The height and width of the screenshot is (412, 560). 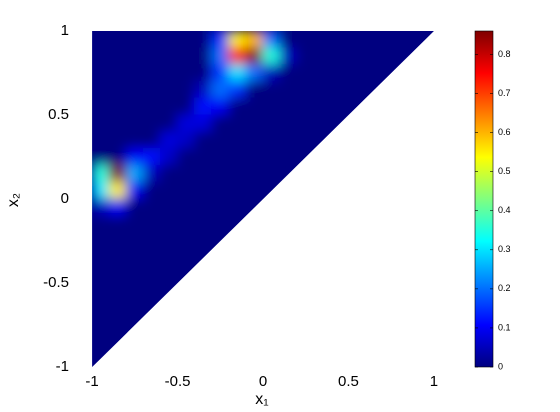 What do you see at coordinates (65, 30) in the screenshot?
I see `y-tick-label: 1` at bounding box center [65, 30].